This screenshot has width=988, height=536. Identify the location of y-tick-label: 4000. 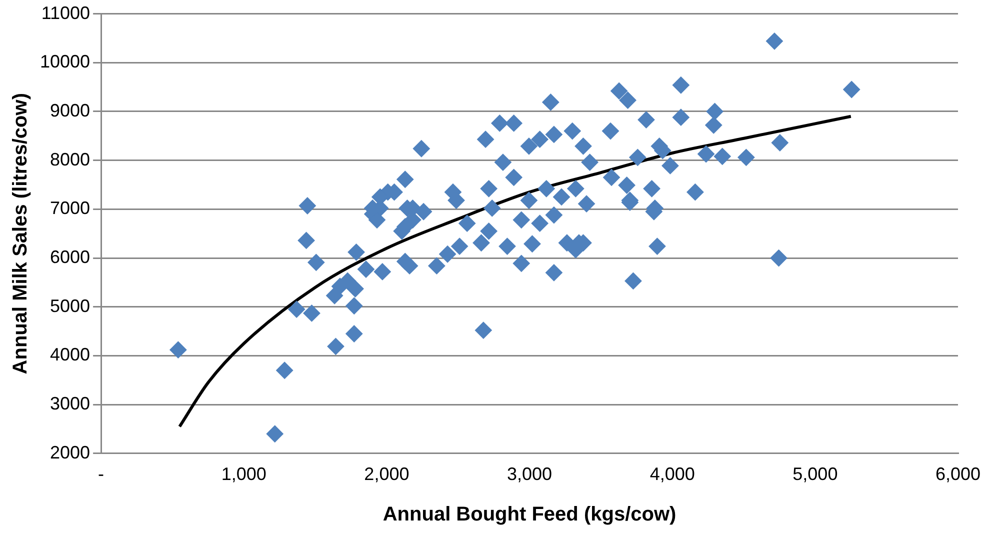
(70, 354).